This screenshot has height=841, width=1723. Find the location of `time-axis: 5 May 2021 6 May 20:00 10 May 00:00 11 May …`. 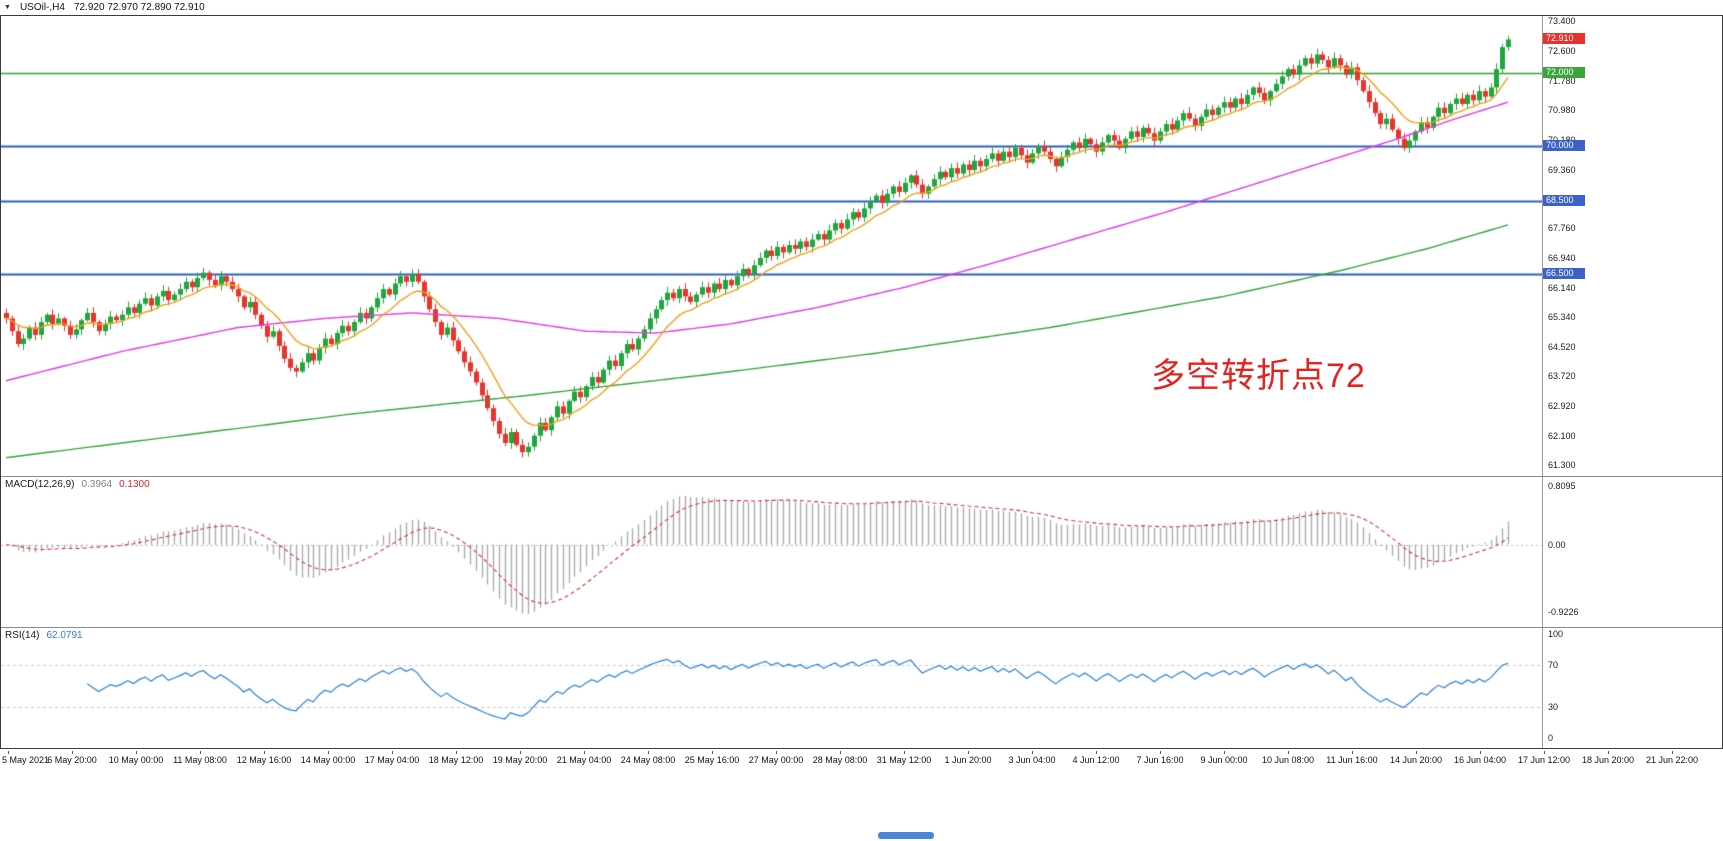

time-axis: 5 May 2021 6 May 20:00 10 May 00:00 11 May … is located at coordinates (861, 759).